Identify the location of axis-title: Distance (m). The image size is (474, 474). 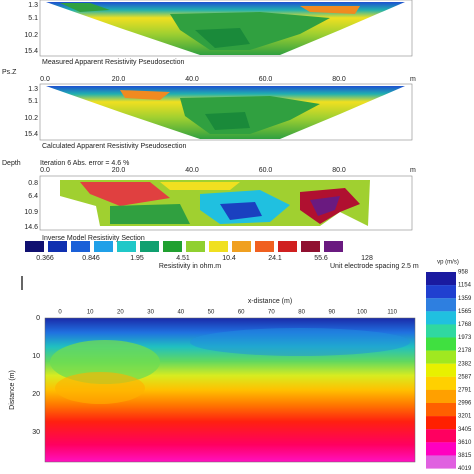
(12, 390).